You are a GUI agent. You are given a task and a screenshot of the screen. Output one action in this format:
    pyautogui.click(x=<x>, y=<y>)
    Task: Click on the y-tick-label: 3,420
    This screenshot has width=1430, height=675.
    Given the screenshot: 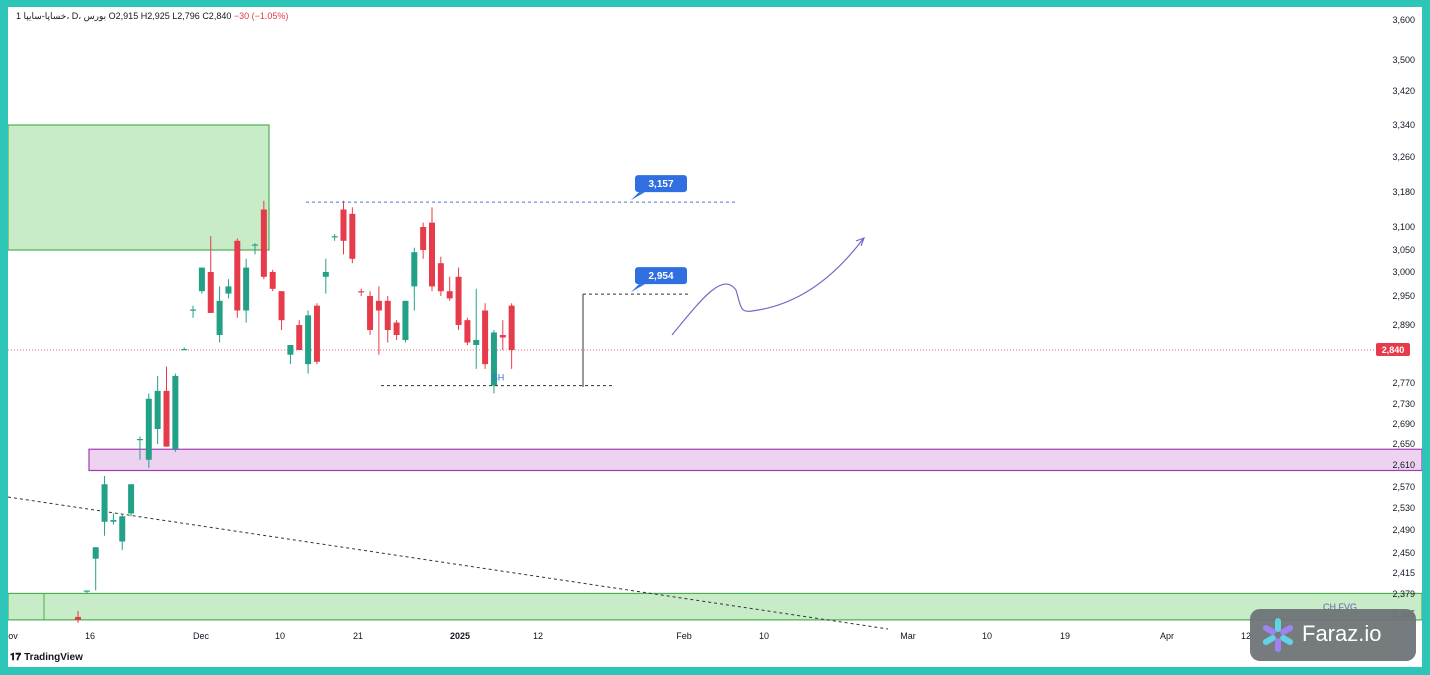 What is the action you would take?
    pyautogui.click(x=1403, y=91)
    